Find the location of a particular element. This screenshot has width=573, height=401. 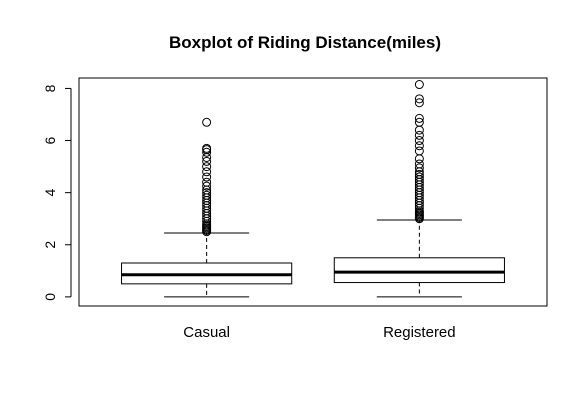

box-casual is located at coordinates (207, 207).